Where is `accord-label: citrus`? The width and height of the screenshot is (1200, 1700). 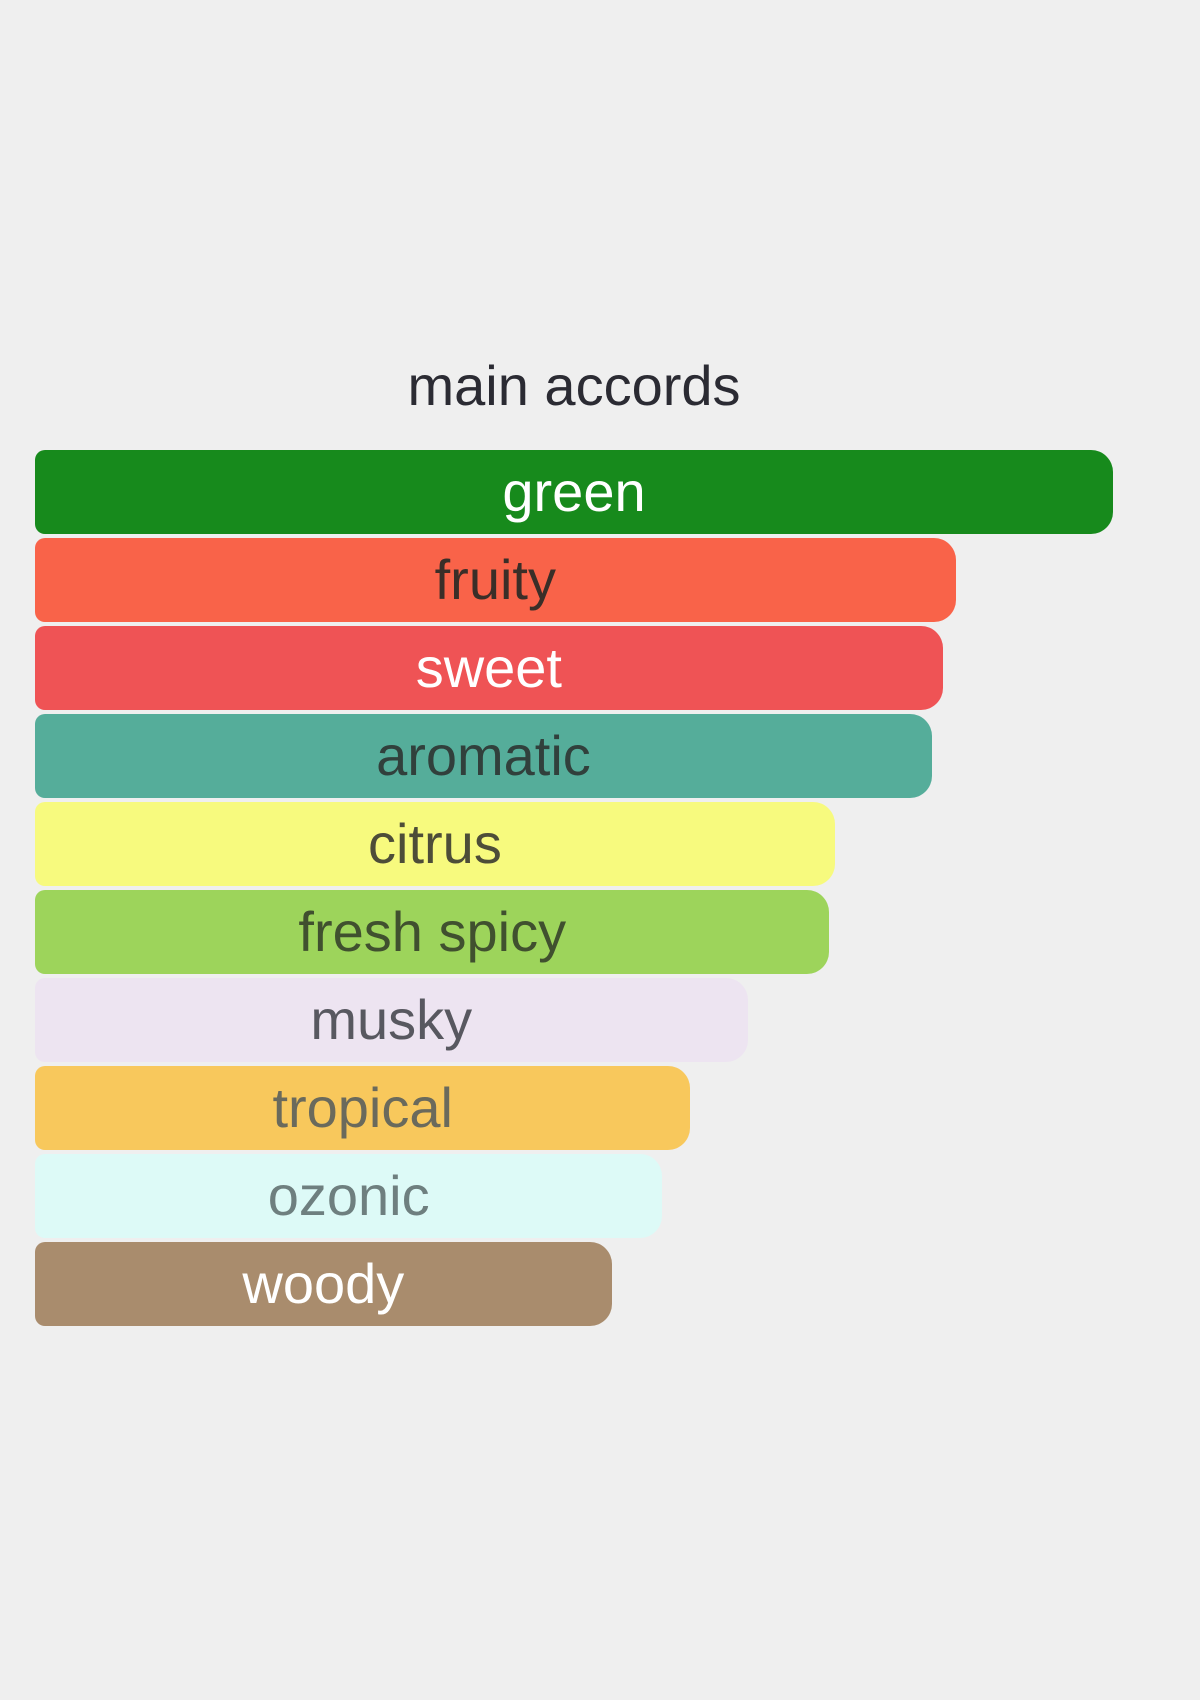
accord-label: citrus is located at coordinates (435, 843).